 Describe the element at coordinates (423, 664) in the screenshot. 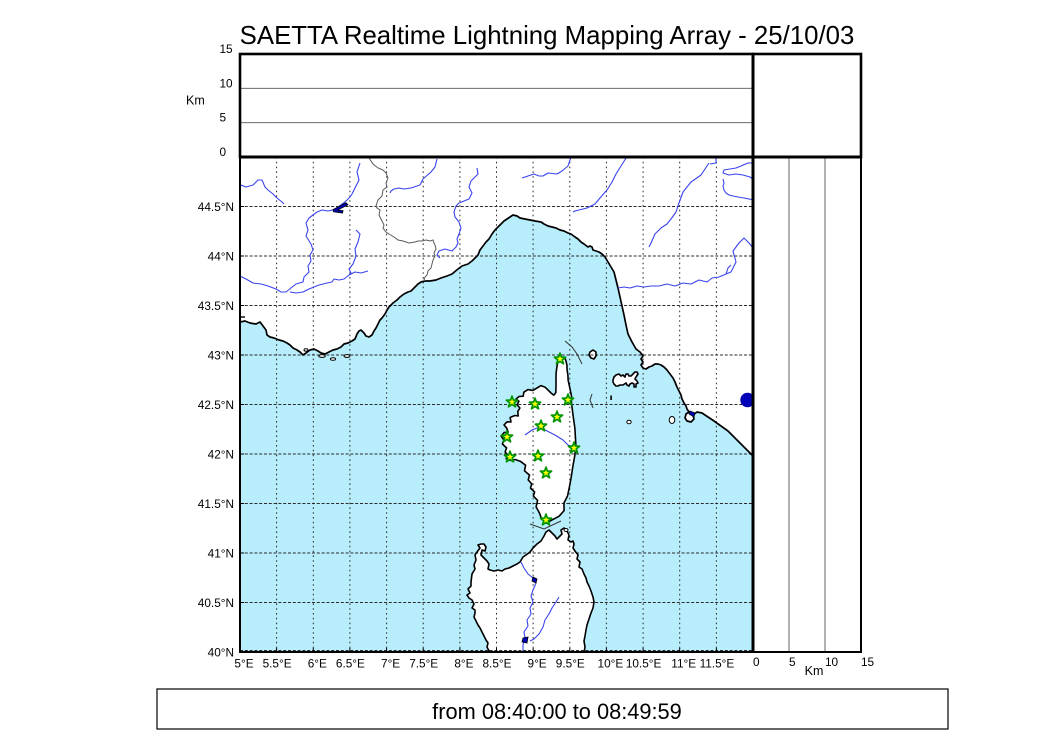

I see `svg-text: 7.5°E` at that location.